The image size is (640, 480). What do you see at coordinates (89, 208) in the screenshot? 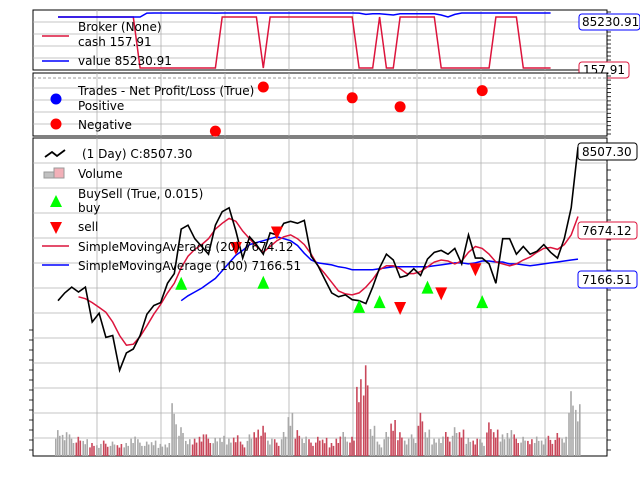
I see `buy-legend-label: buy` at bounding box center [89, 208].